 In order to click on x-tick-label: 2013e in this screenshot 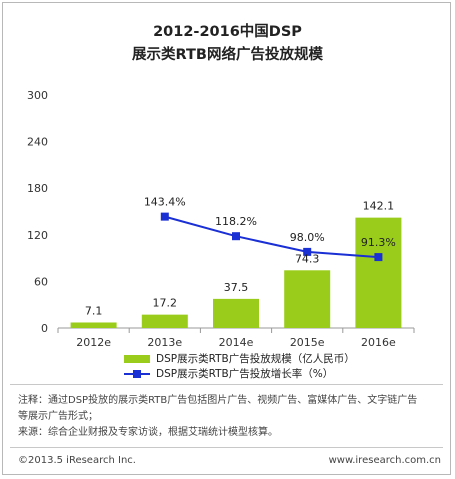, I will do `click(164, 342)`.